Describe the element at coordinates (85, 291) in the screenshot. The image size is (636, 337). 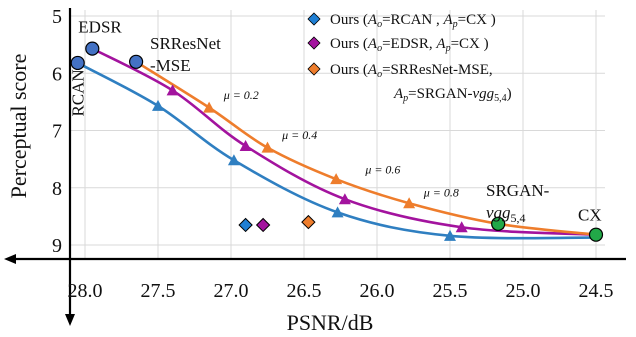
I see `x-tick-label: 28.0` at that location.